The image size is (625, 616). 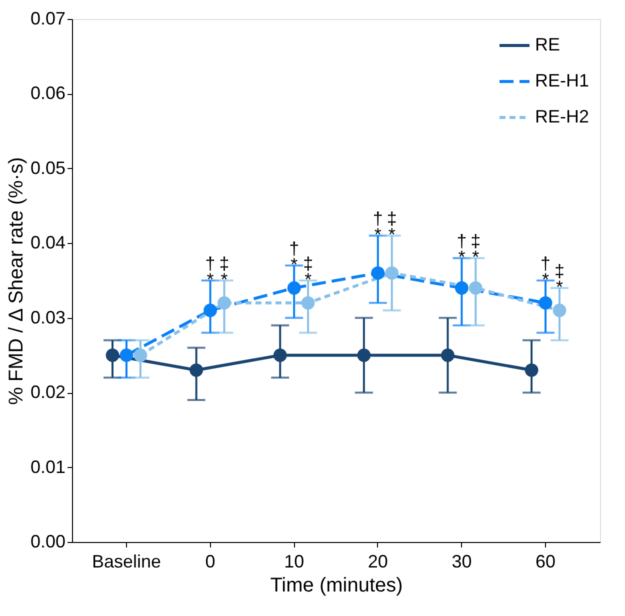 What do you see at coordinates (562, 116) in the screenshot?
I see `legend-label: RE-H2` at bounding box center [562, 116].